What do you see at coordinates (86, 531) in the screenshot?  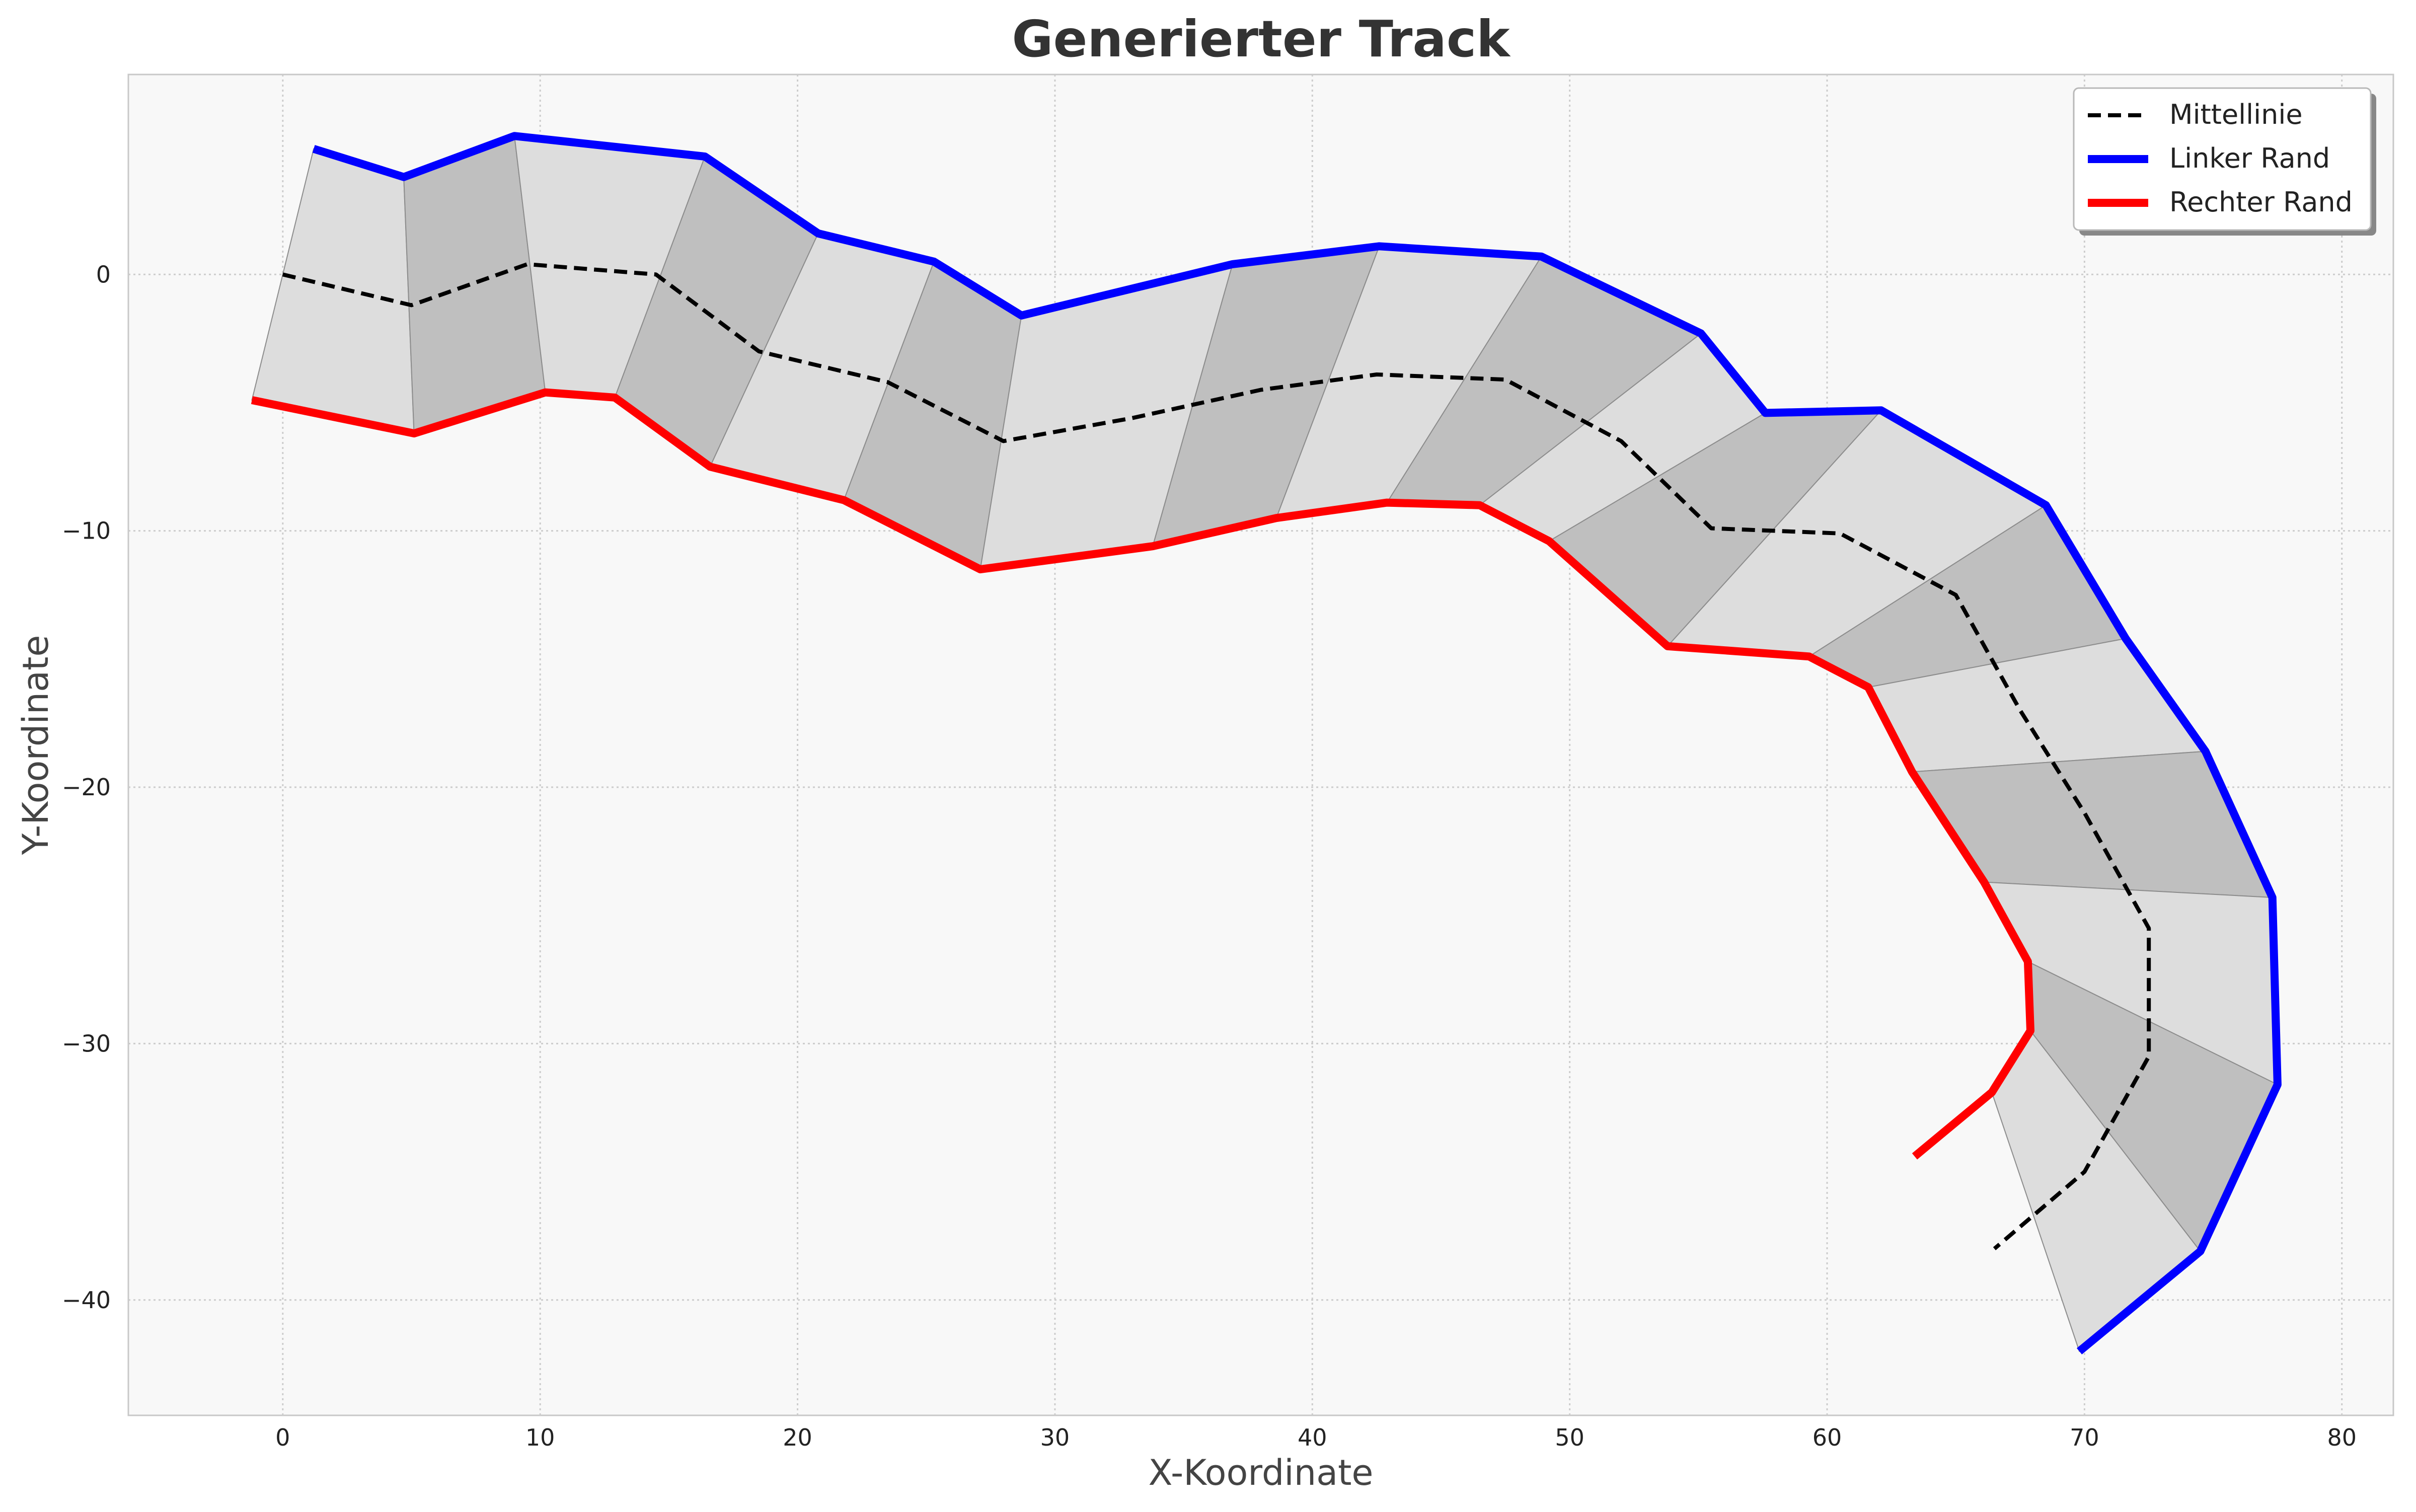 I see `y-tick-label: −10` at bounding box center [86, 531].